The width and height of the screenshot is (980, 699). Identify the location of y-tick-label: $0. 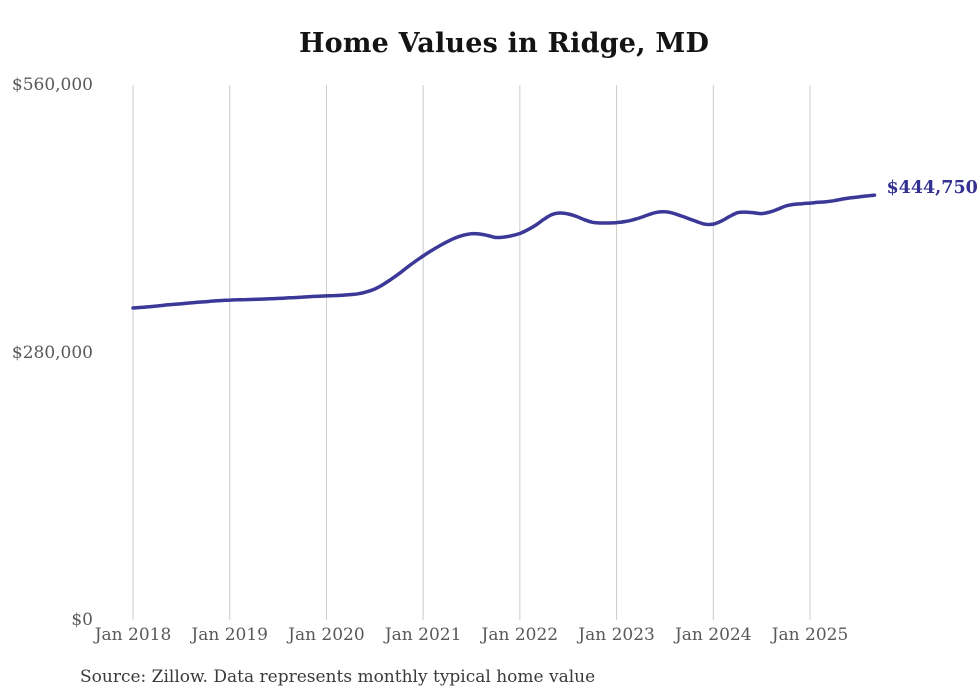
(82, 620).